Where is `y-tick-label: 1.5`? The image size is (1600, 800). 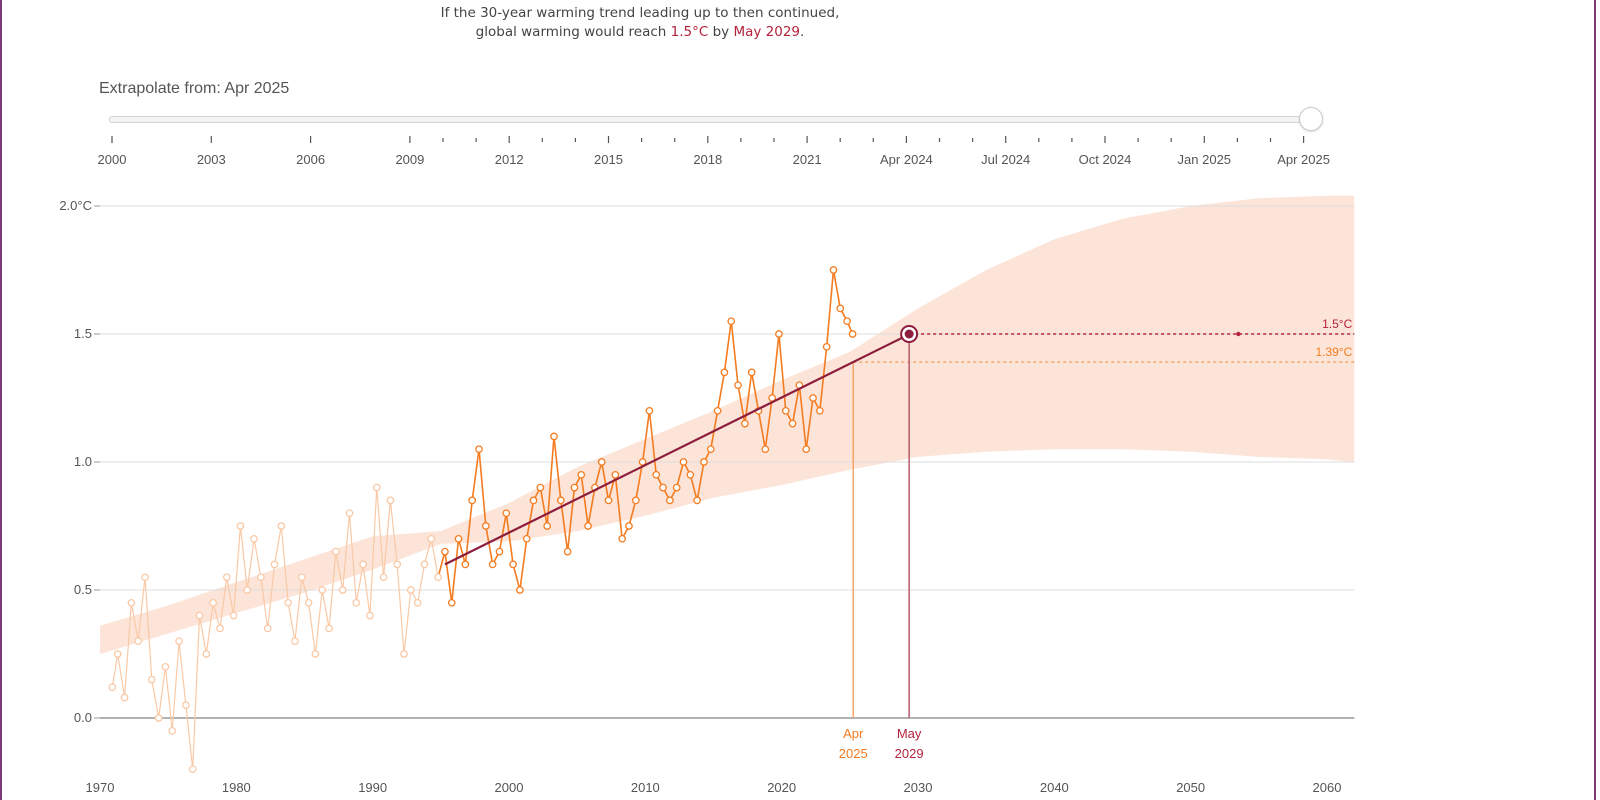
y-tick-label: 1.5 is located at coordinates (83, 333).